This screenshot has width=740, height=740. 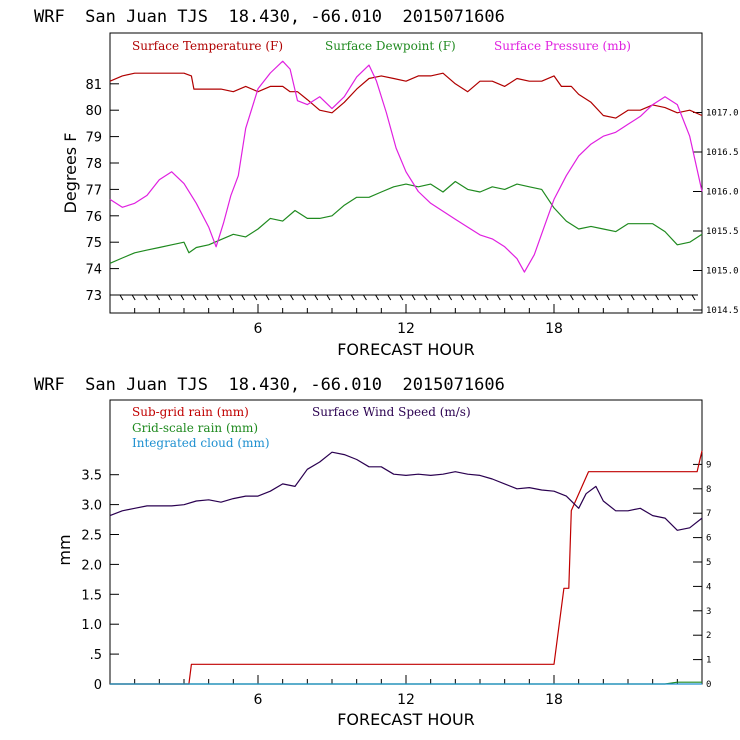 What do you see at coordinates (96, 655) in the screenshot?
I see `y-tick-label: .5` at bounding box center [96, 655].